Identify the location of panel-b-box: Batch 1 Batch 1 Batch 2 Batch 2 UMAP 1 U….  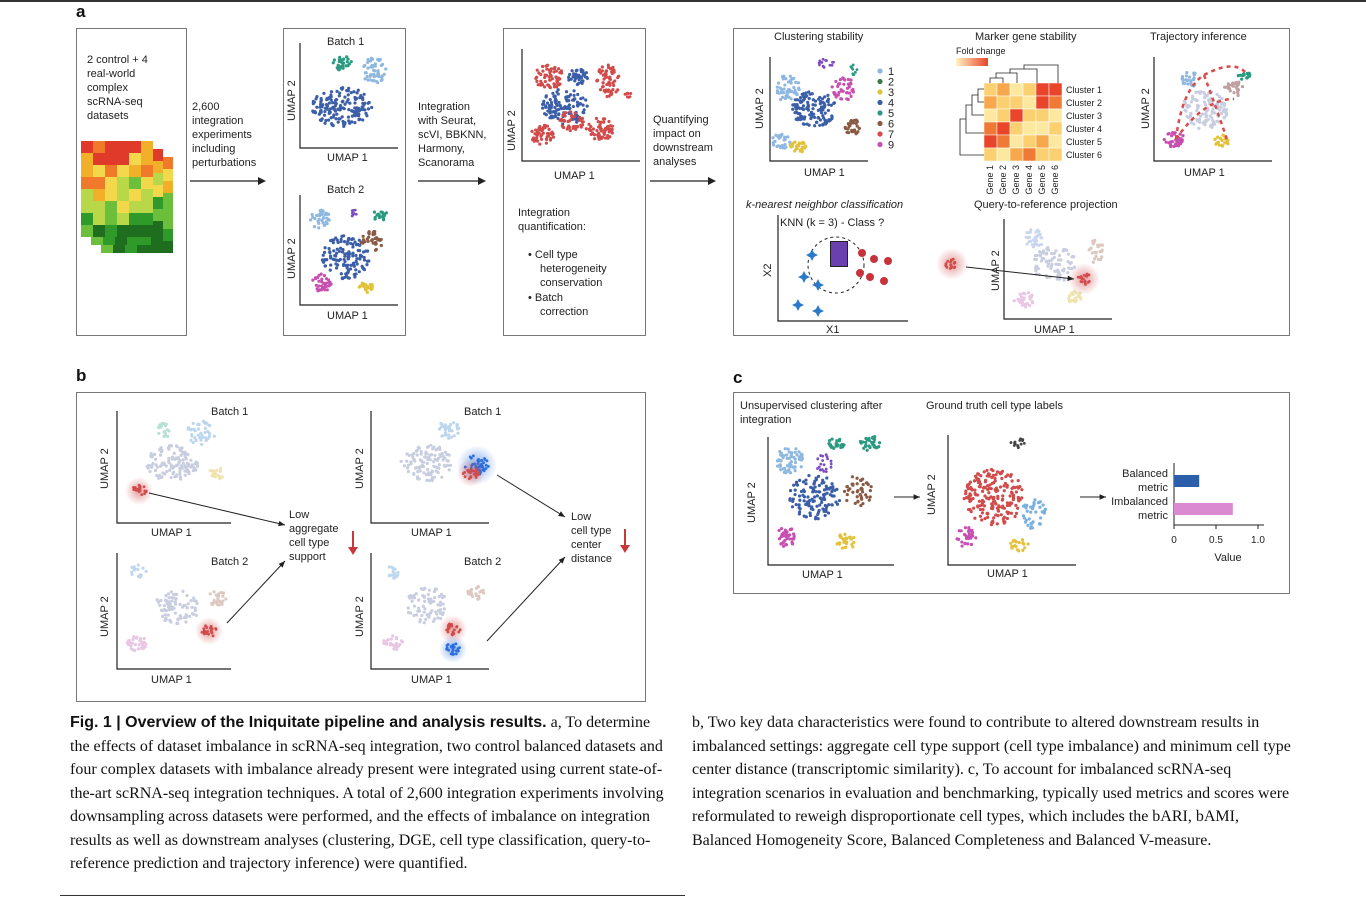
(361, 547).